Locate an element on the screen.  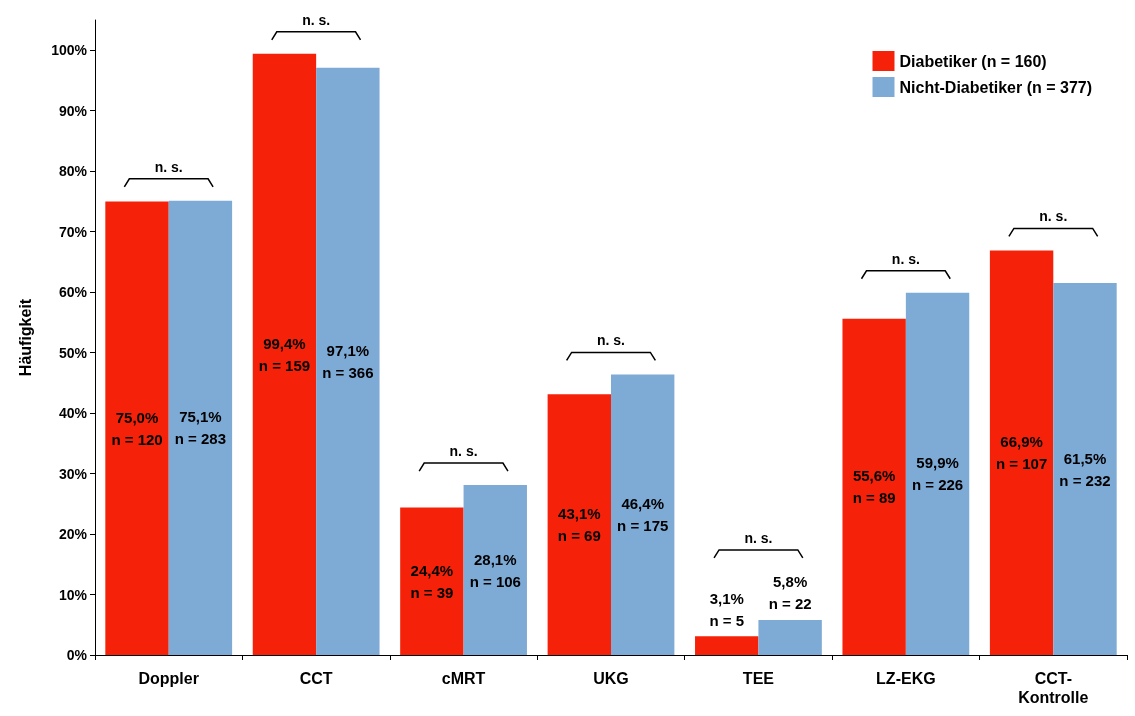
data-label: 59,9% n = 226 is located at coordinates (937, 474).